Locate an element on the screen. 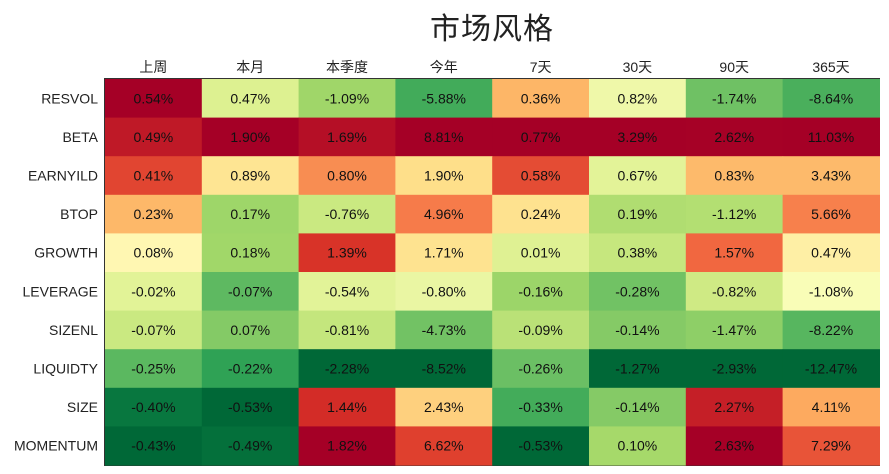 This screenshot has height=474, width=889. cell-value-label: -0.43% is located at coordinates (153, 446).